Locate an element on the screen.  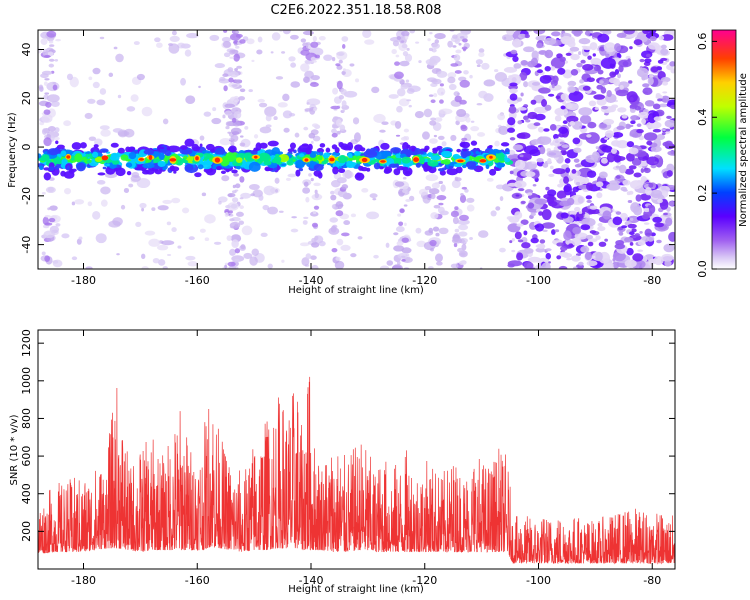
snr-x-tick-label: -100 is located at coordinates (538, 580).